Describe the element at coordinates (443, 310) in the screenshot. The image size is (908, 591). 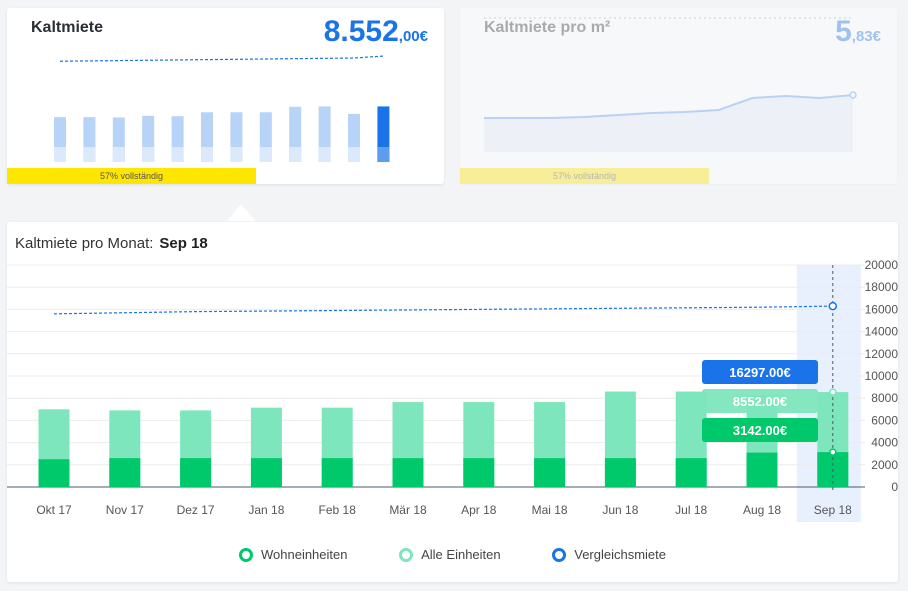
I see `line-vergleichsmiete` at that location.